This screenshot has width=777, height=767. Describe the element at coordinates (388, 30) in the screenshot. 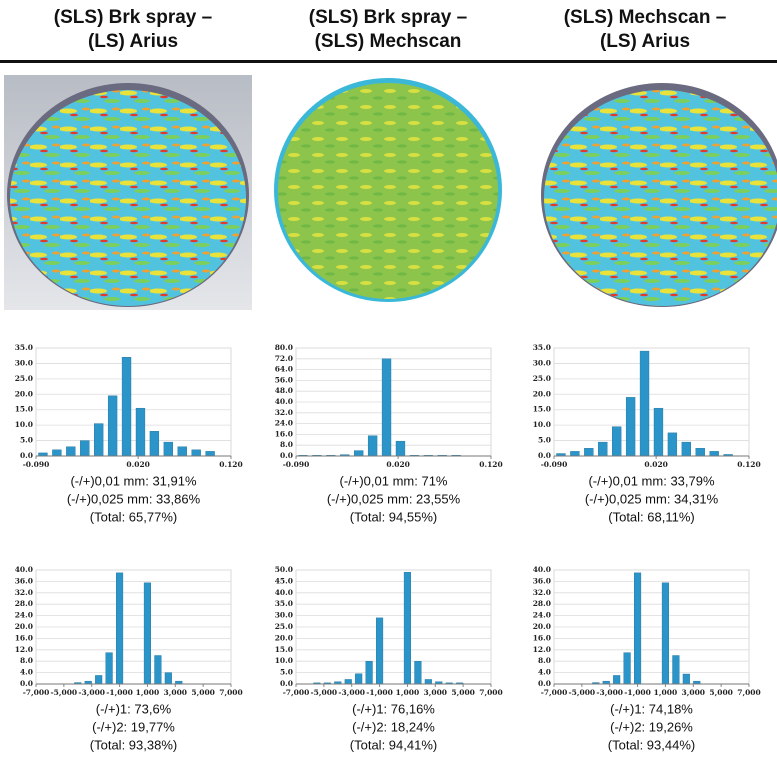

I see `column-title: (SLS) Brk spray – (SLS) Mechscan` at that location.